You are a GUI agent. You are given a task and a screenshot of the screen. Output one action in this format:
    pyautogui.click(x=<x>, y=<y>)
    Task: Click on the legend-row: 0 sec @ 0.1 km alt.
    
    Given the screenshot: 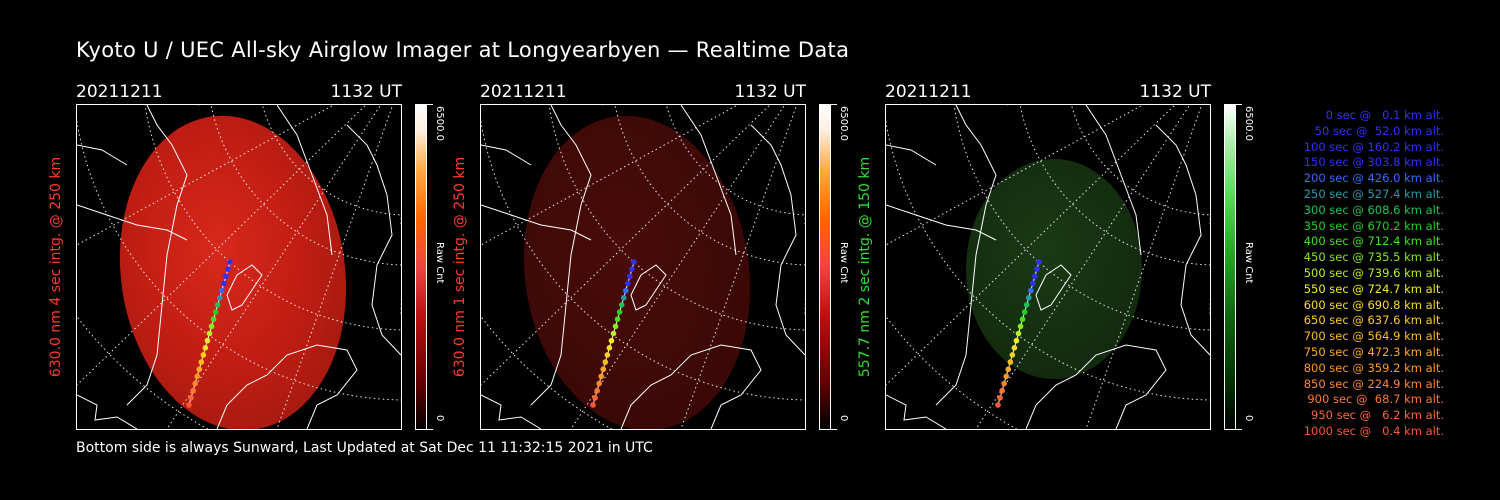 What is the action you would take?
    pyautogui.click(x=1384, y=115)
    